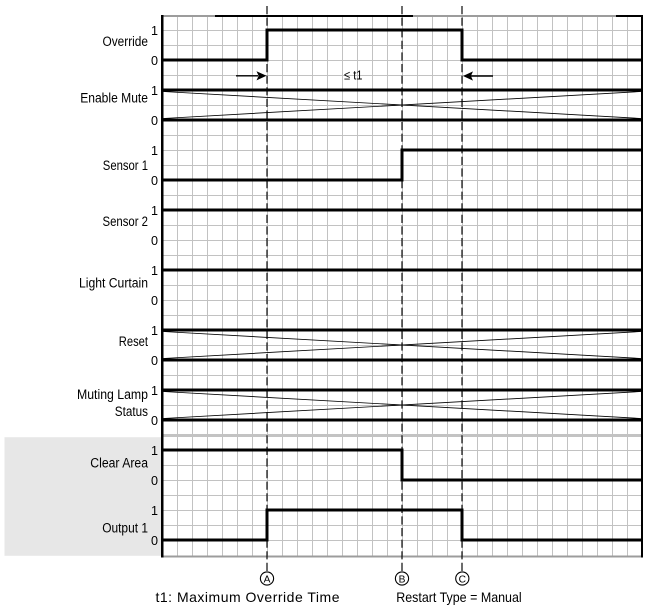  I want to click on svg-text: t1: Maximum Override Time, so click(248, 597).